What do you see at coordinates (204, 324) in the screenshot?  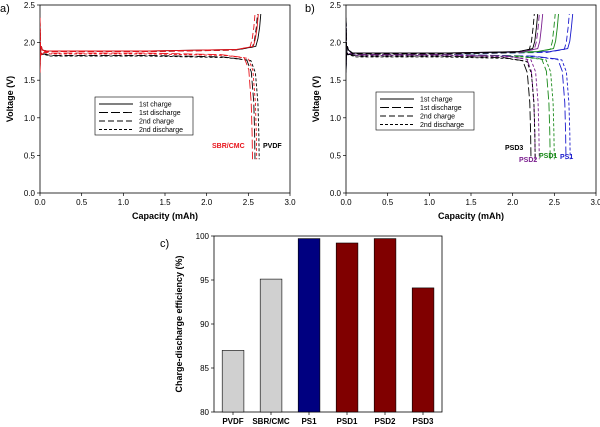 I see `y-tick-label: 90` at bounding box center [204, 324].